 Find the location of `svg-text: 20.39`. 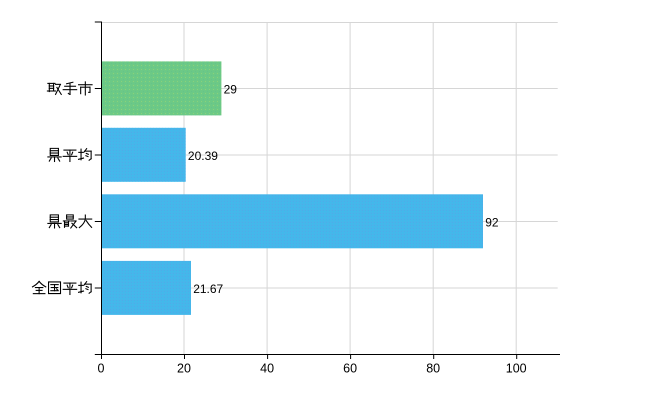

svg-text: 20.39 is located at coordinates (203, 156).